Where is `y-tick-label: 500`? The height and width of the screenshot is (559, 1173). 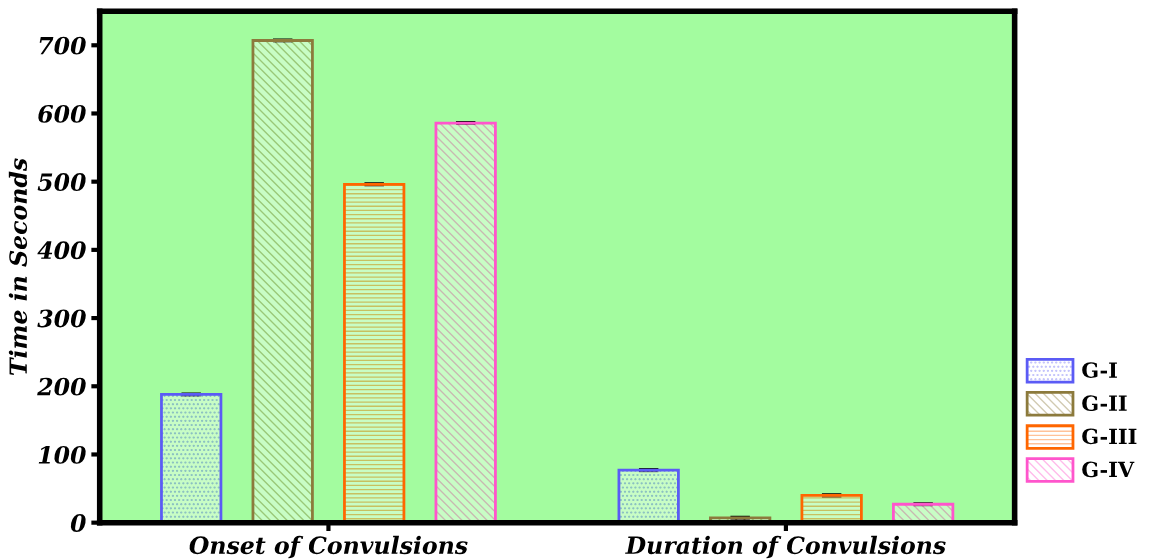
y-tick-label: 500 is located at coordinates (61, 182).